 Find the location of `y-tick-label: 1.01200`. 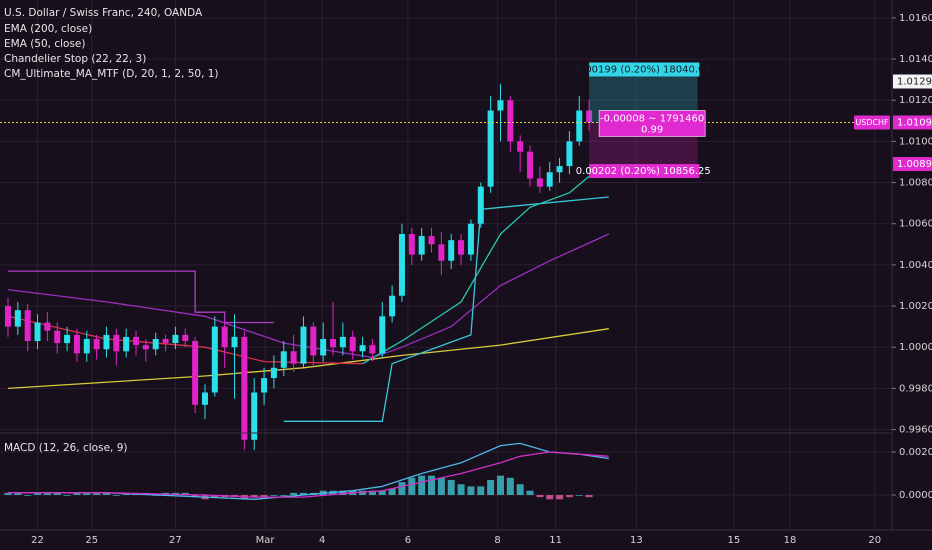

y-tick-label: 1.01200 is located at coordinates (915, 100).